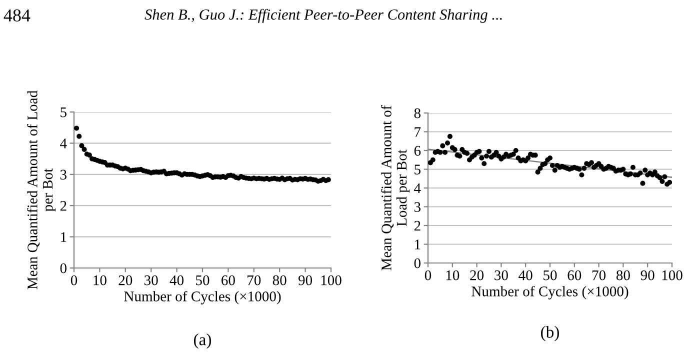 Image resolution: width=689 pixels, height=353 pixels. What do you see at coordinates (417, 113) in the screenshot?
I see `y-tick-label: 8` at bounding box center [417, 113].